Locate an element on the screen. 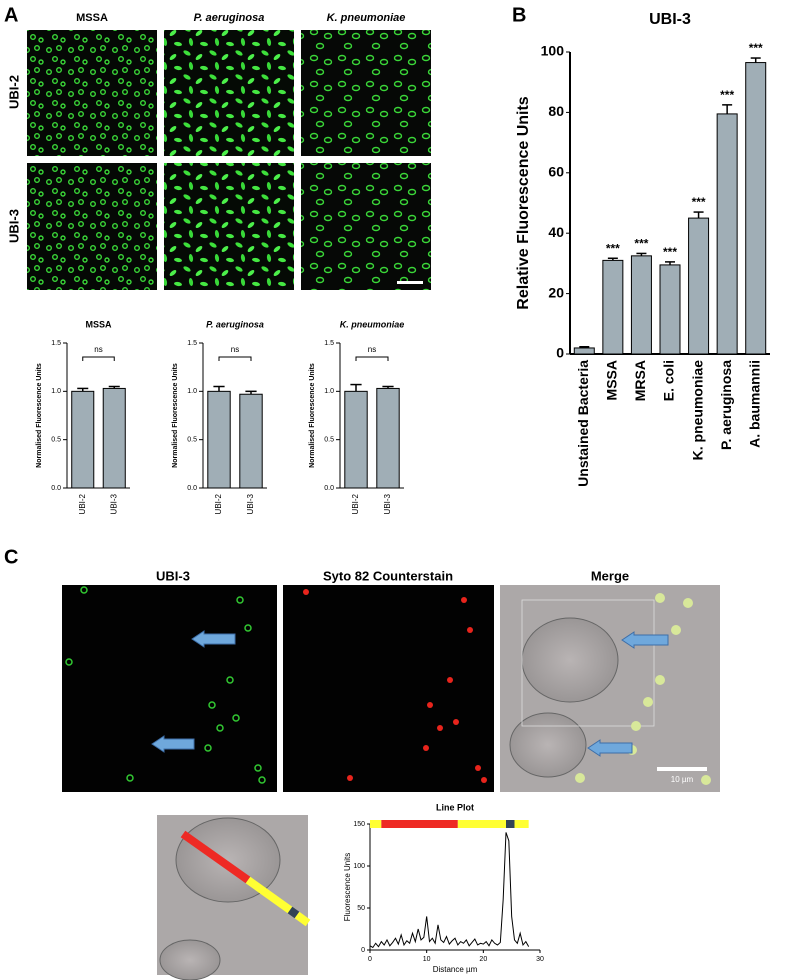 This screenshot has height=980, width=788. x-tick-label: 30 is located at coordinates (540, 959).